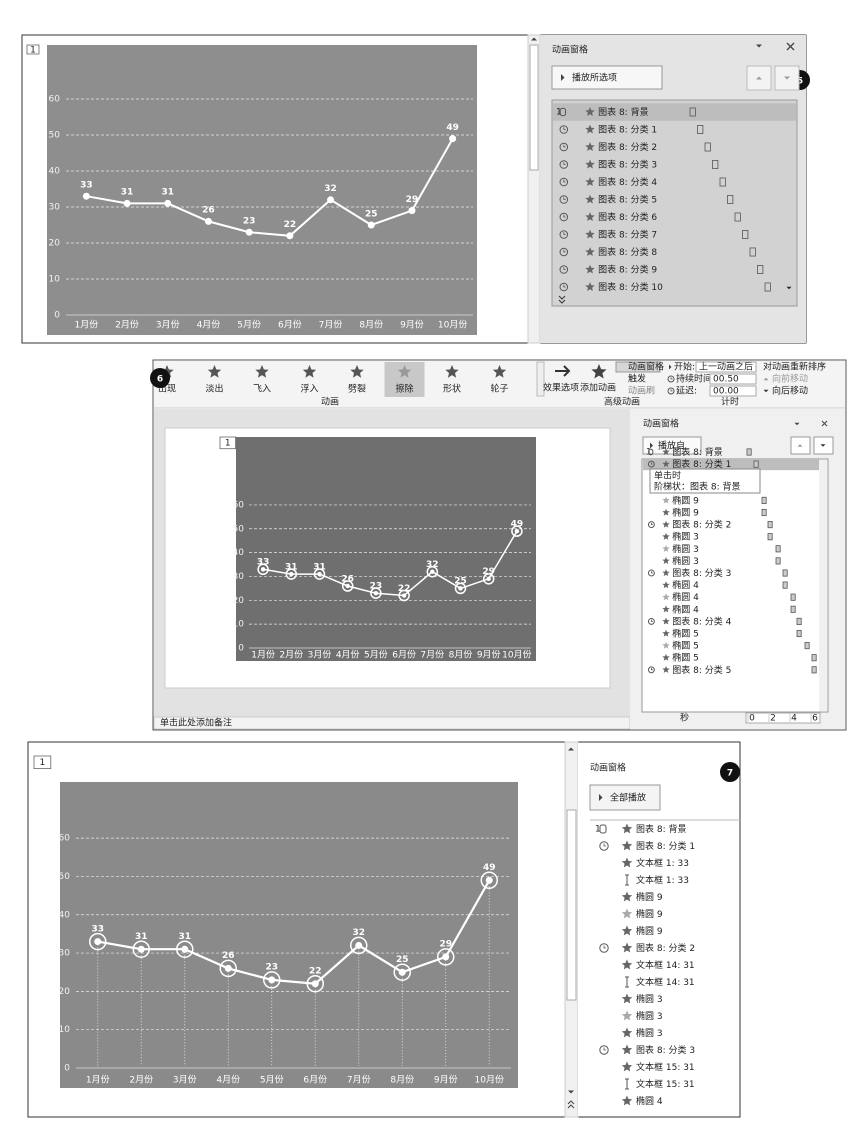  I want to click on effect-options: 效果选项, so click(561, 388).